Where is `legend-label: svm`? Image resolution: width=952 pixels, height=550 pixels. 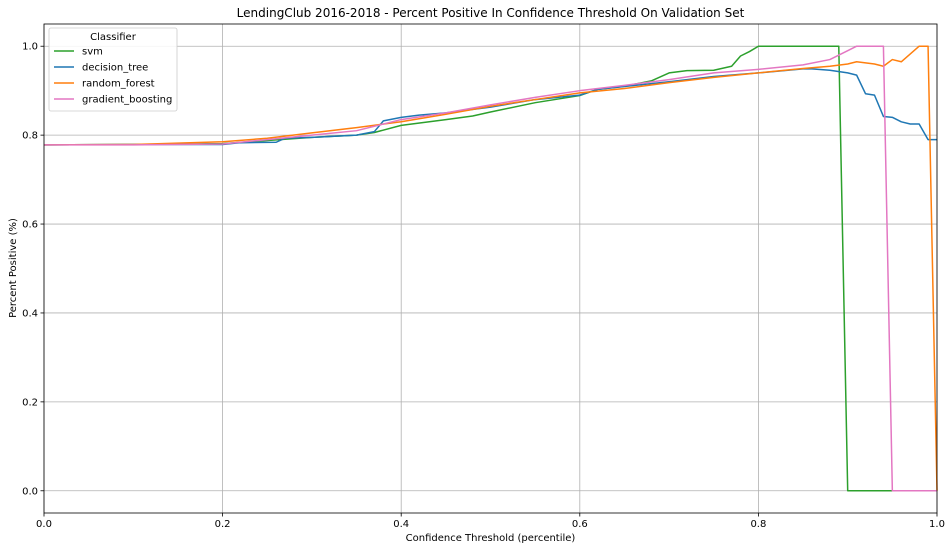
legend-label: svm is located at coordinates (92, 52).